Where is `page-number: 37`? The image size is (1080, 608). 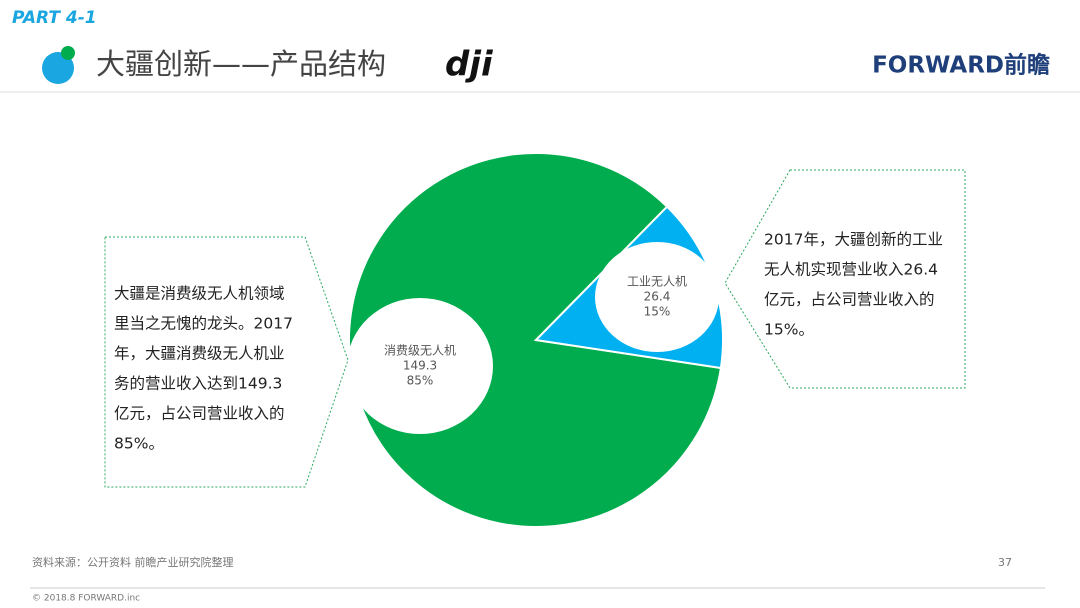
page-number: 37 is located at coordinates (1005, 562).